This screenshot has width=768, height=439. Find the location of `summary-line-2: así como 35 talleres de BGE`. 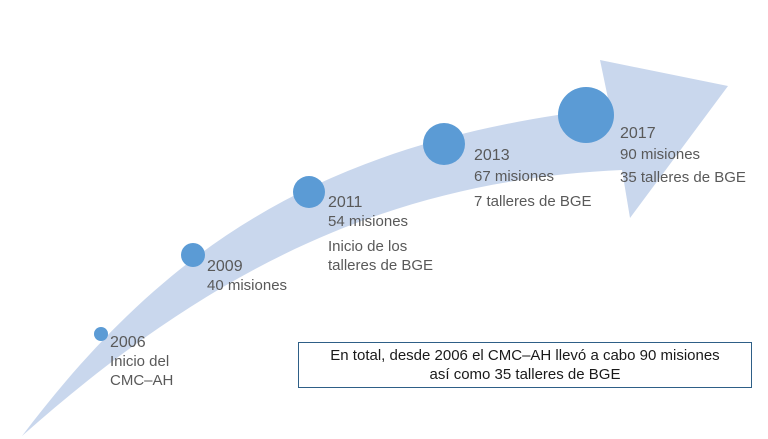

summary-line-2: así como 35 talleres de BGE is located at coordinates (525, 374).